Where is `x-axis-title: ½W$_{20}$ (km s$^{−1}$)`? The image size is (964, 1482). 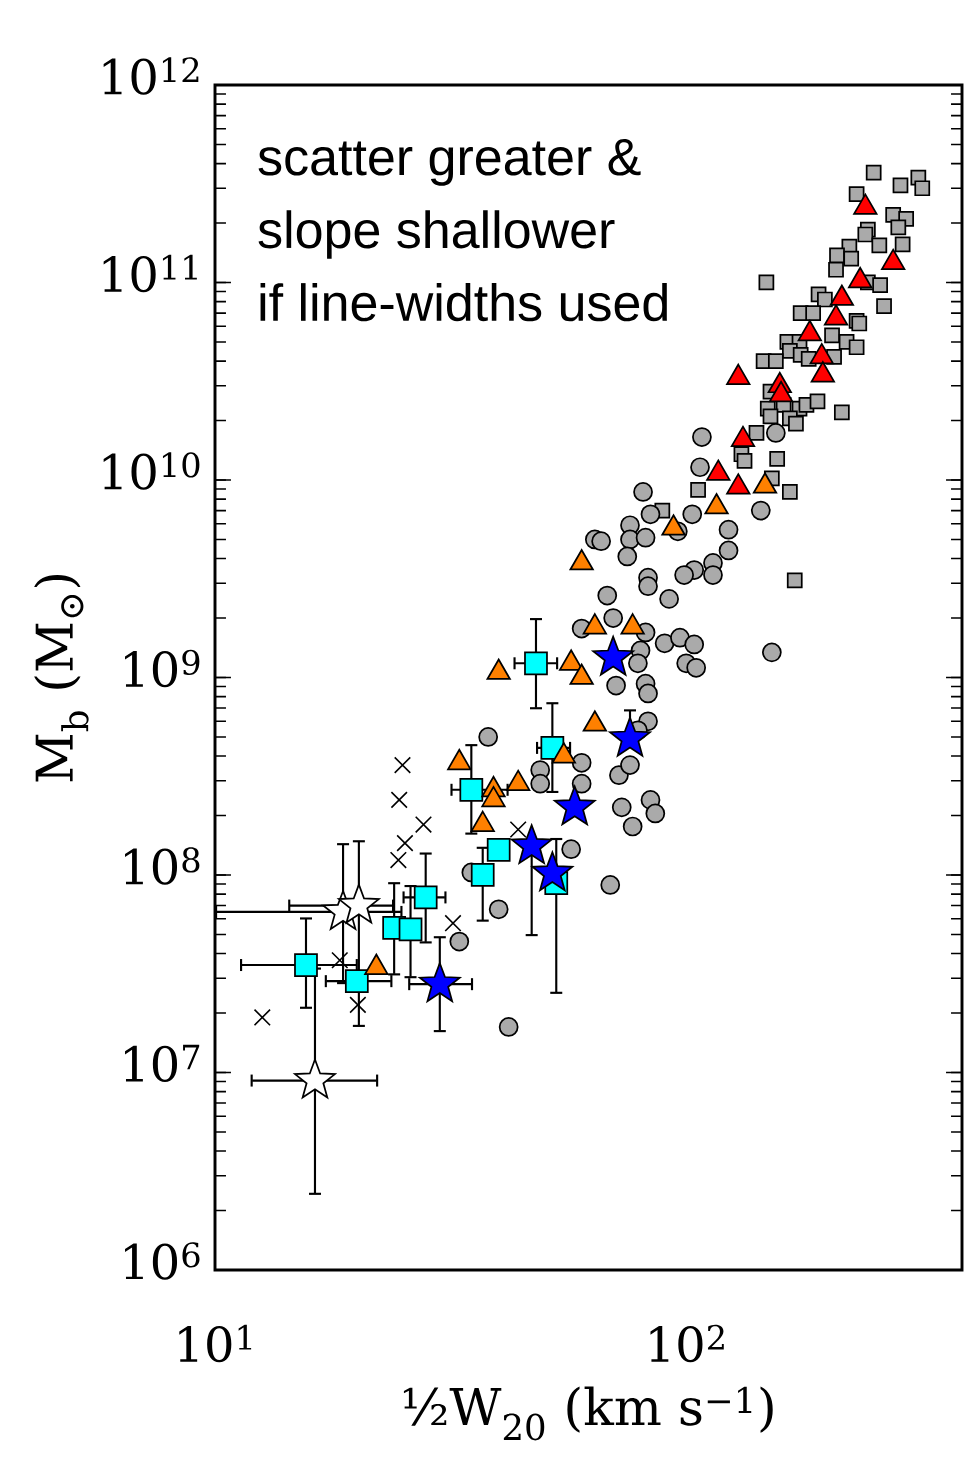 x-axis-title: ½W$_{20}$ (km s$^{−1}$) is located at coordinates (588, 1413).